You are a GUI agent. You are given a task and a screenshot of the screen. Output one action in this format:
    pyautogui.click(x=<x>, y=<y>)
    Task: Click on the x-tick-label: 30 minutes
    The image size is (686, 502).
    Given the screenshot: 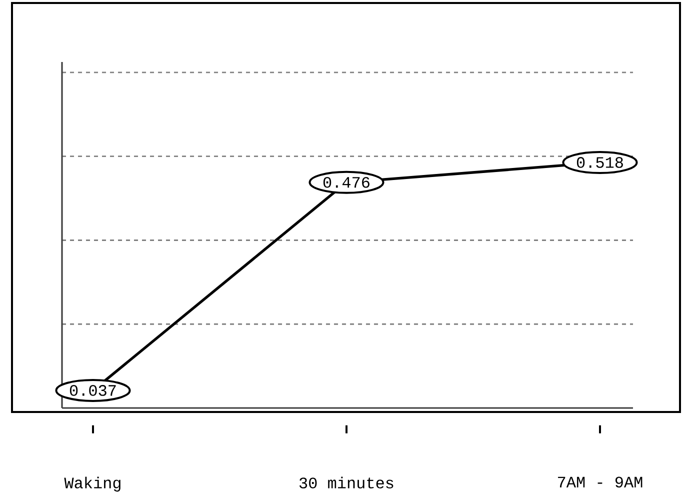 What is the action you would take?
    pyautogui.click(x=346, y=482)
    